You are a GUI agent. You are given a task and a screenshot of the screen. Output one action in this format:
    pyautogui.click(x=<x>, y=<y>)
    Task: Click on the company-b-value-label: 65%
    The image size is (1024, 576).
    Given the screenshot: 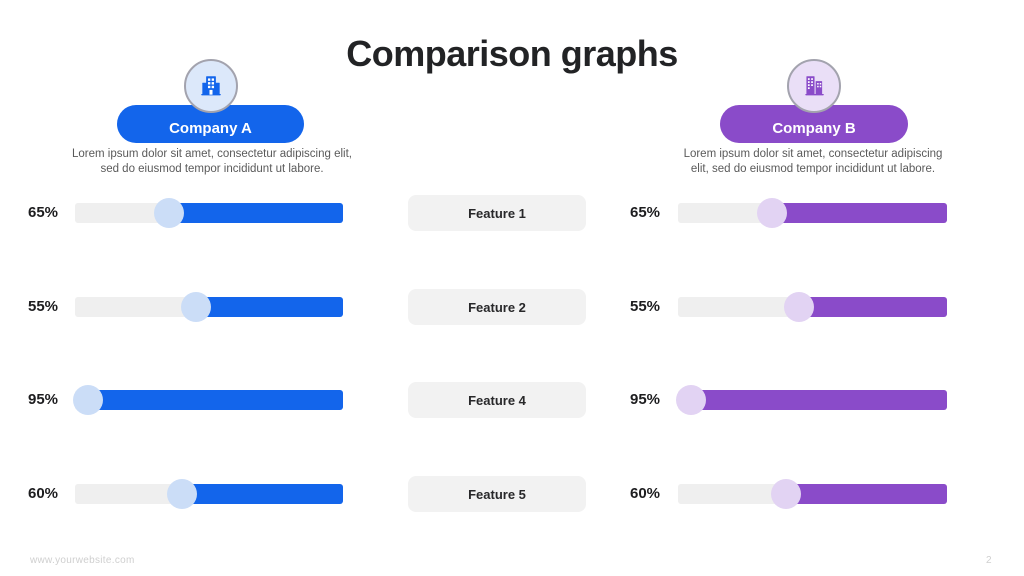 What is the action you would take?
    pyautogui.click(x=645, y=212)
    